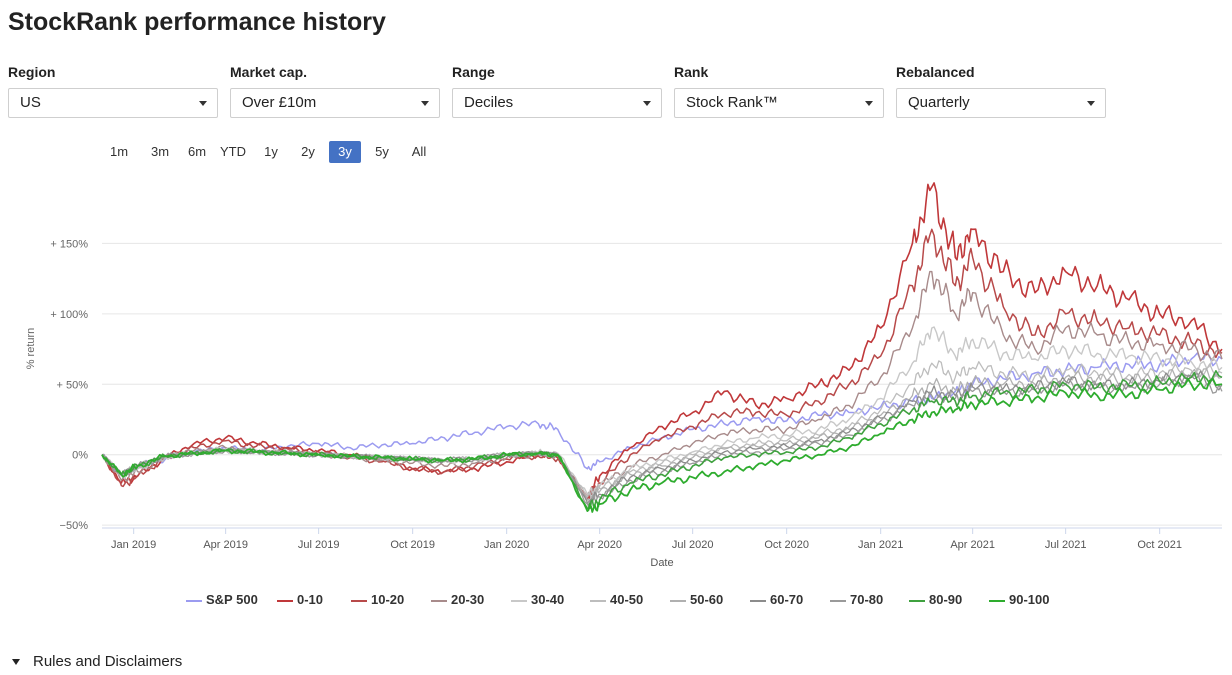  I want to click on filter-label-range: Range, so click(473, 72).